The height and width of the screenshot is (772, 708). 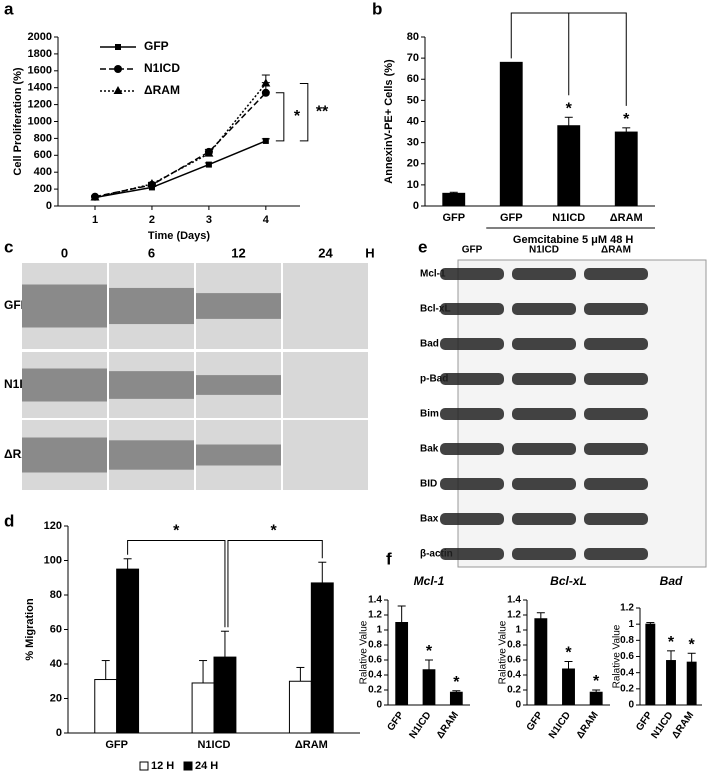 I want to click on y-tick-label: 10, so click(x=413, y=185).